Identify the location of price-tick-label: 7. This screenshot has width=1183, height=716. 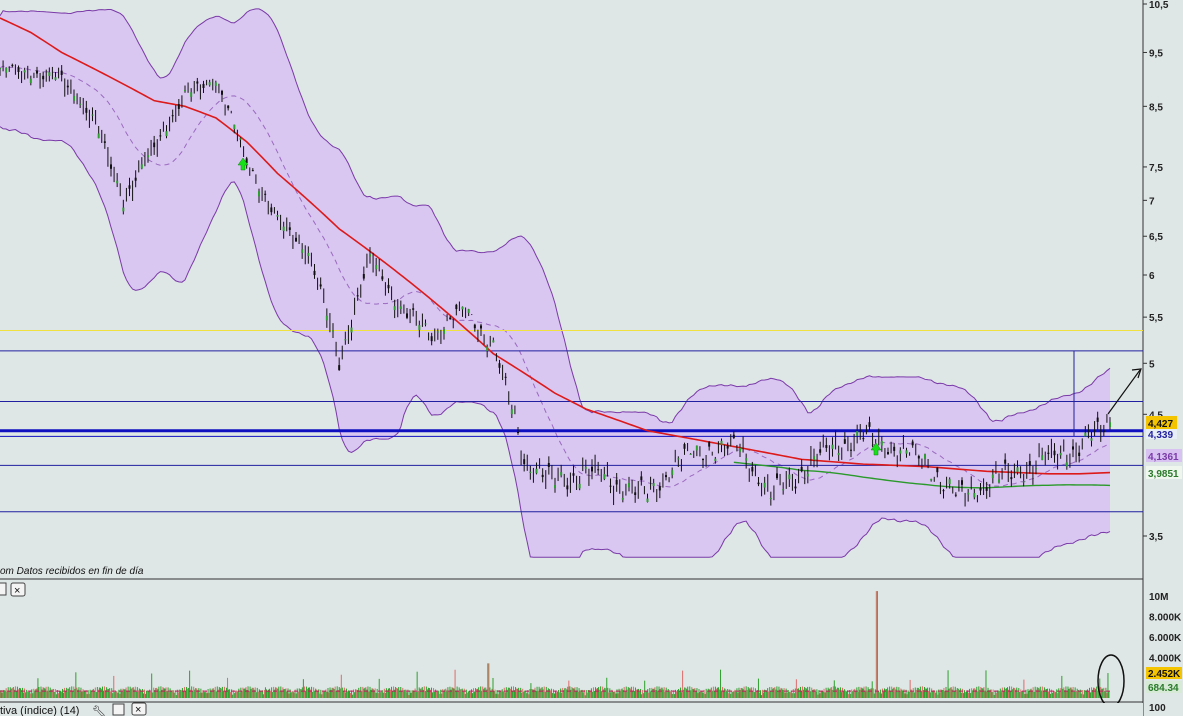
(1152, 201).